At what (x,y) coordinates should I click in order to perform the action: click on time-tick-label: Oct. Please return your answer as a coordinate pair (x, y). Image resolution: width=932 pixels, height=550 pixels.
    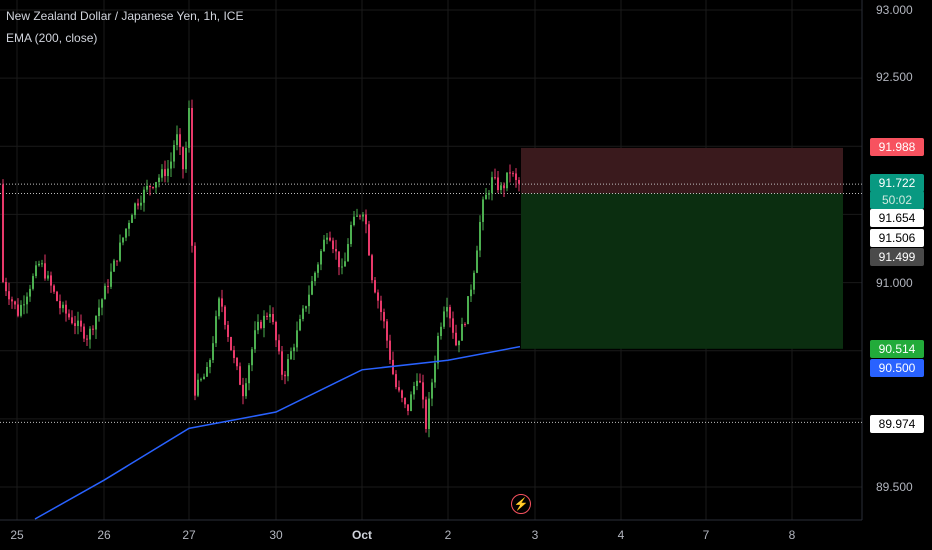
    Looking at the image, I should click on (362, 535).